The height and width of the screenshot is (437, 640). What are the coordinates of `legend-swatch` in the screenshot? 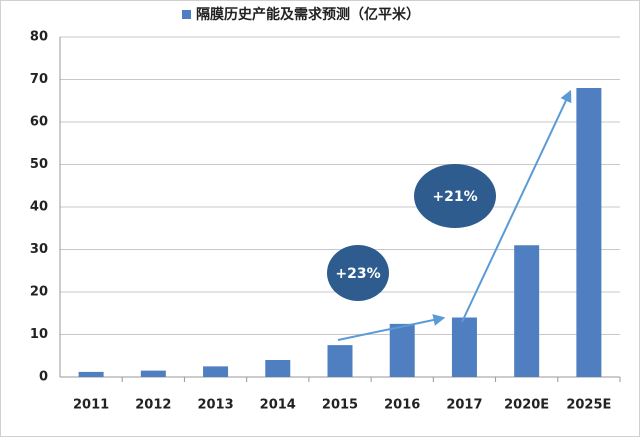 It's located at (186, 14).